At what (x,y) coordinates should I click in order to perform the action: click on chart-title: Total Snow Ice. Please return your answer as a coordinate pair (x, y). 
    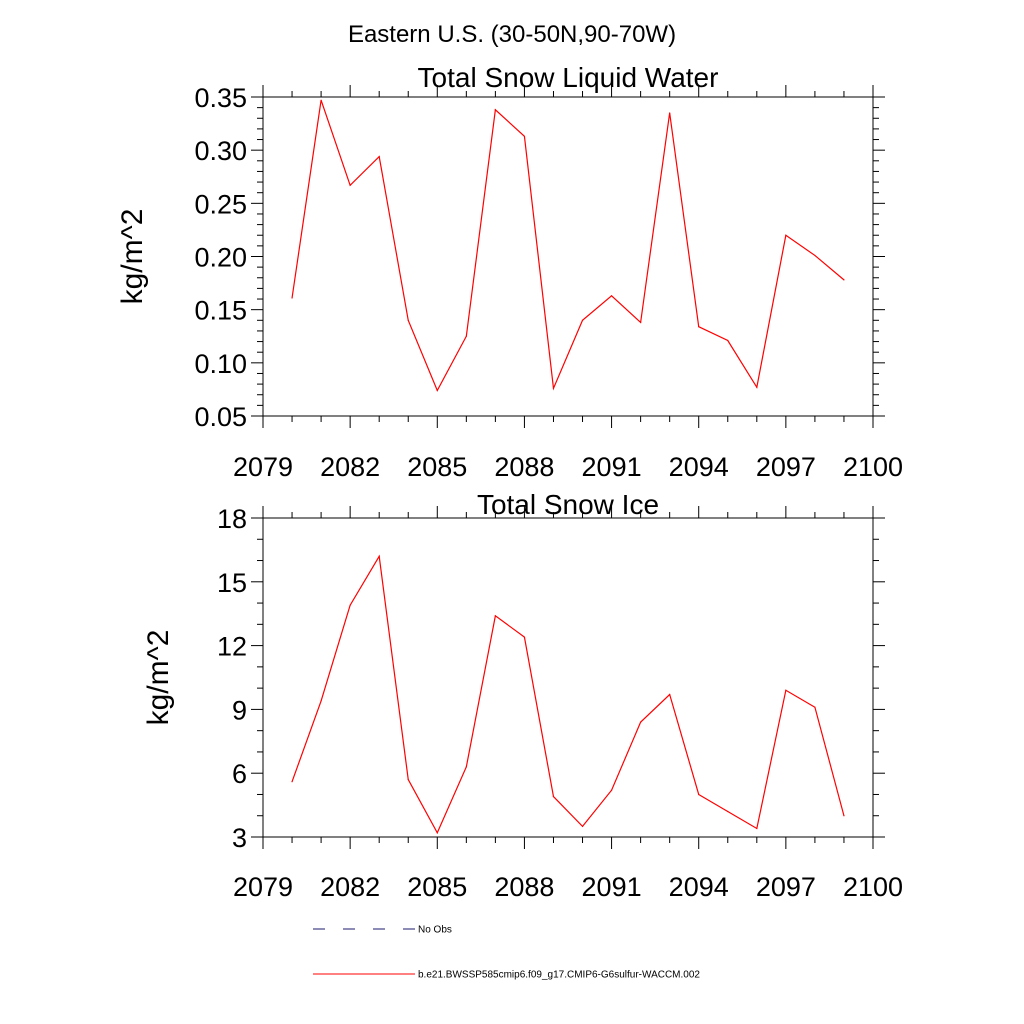
    Looking at the image, I should click on (568, 504).